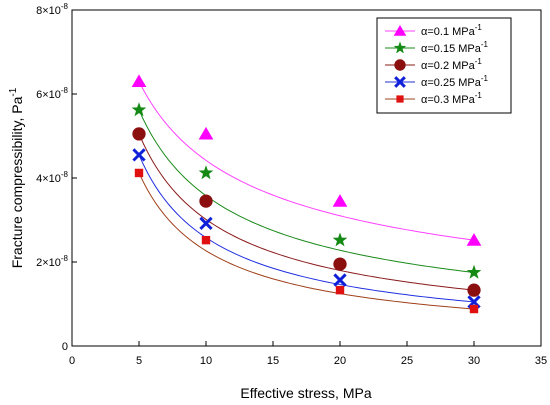 This screenshot has width=550, height=405. I want to click on legend-label-text: α=0.1 MPa, so click(448, 32).